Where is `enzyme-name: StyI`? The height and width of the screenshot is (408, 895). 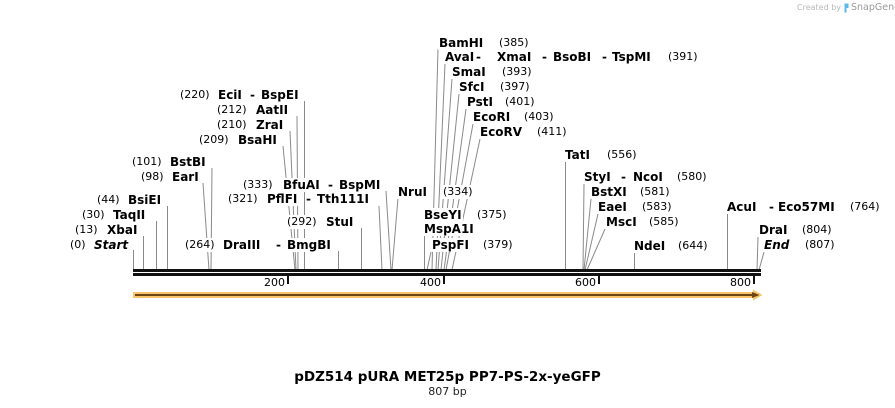 enzyme-name: StyI is located at coordinates (597, 177).